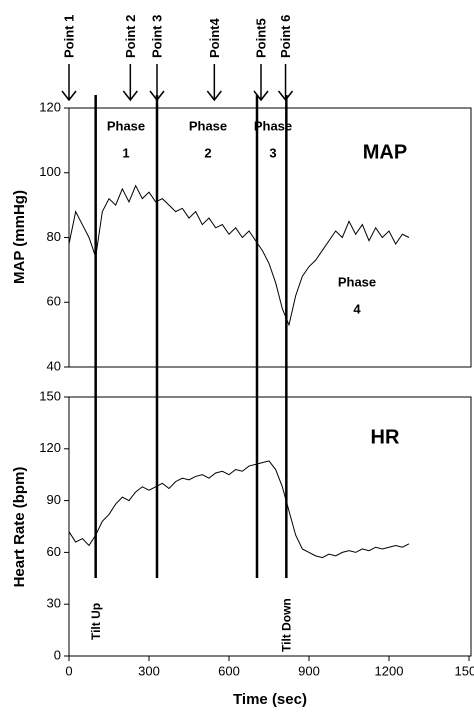 The image size is (474, 717). I want to click on y-axis-label: Heart Rate (bpm), so click(19, 527).